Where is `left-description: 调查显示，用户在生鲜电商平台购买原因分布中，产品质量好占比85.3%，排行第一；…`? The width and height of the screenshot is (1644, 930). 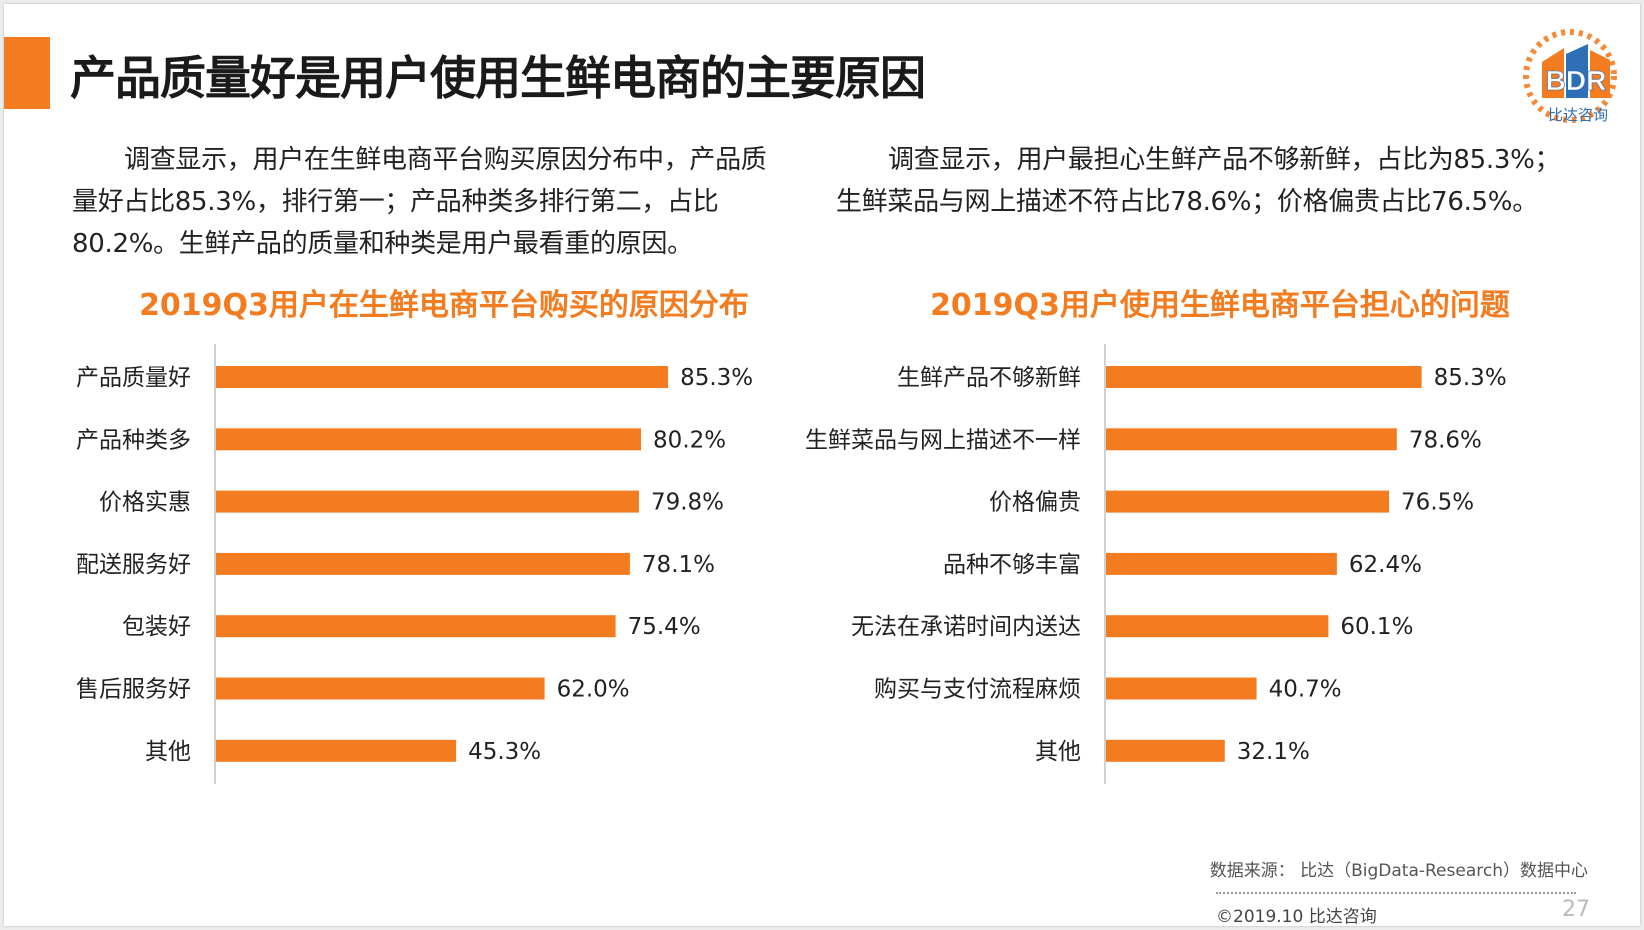
left-description: 调查显示，用户在生鲜电商平台购买原因分布中，产品质量好占比85.3%，排行第一；… is located at coordinates (419, 202).